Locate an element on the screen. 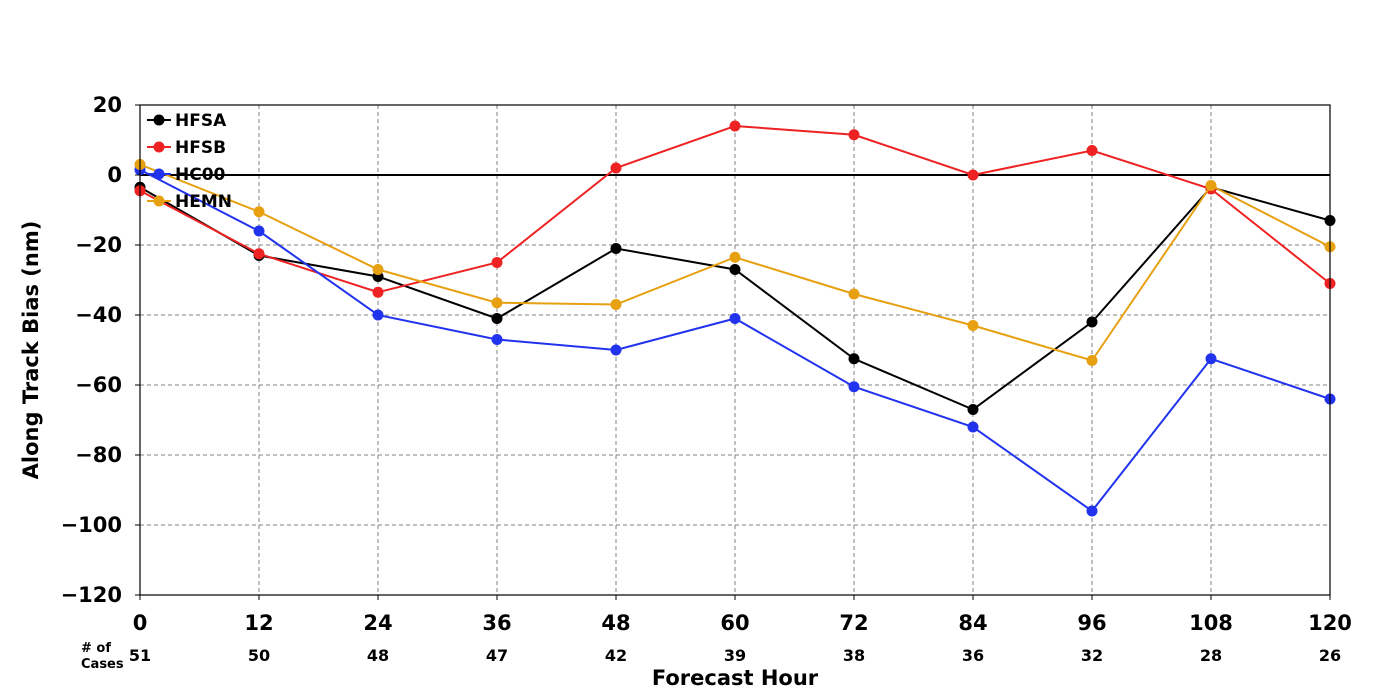  cases-count: 48 is located at coordinates (378, 655).